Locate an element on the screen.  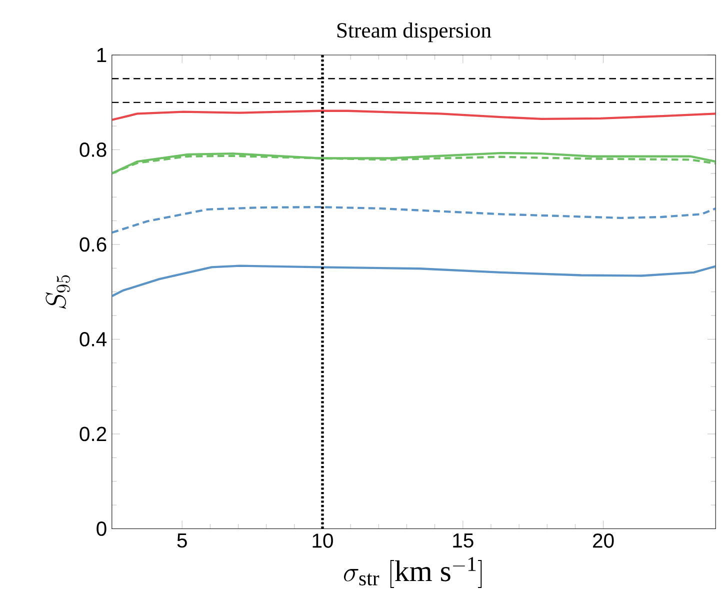
x-tick-label: 20 is located at coordinates (603, 540).